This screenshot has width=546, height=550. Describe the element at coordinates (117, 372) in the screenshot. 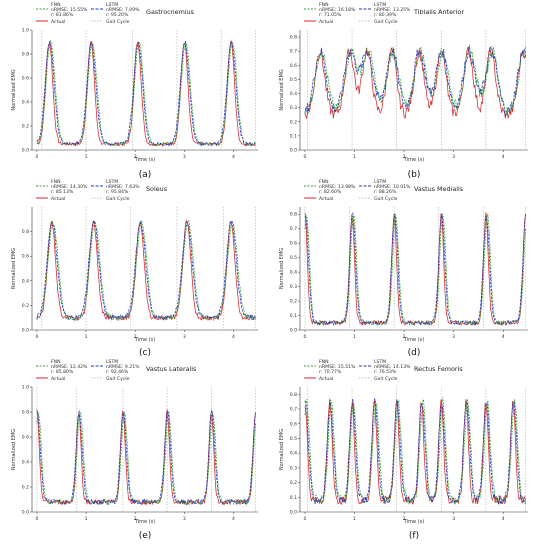

I see `legend-lstm-r: r: 92.46%` at that location.